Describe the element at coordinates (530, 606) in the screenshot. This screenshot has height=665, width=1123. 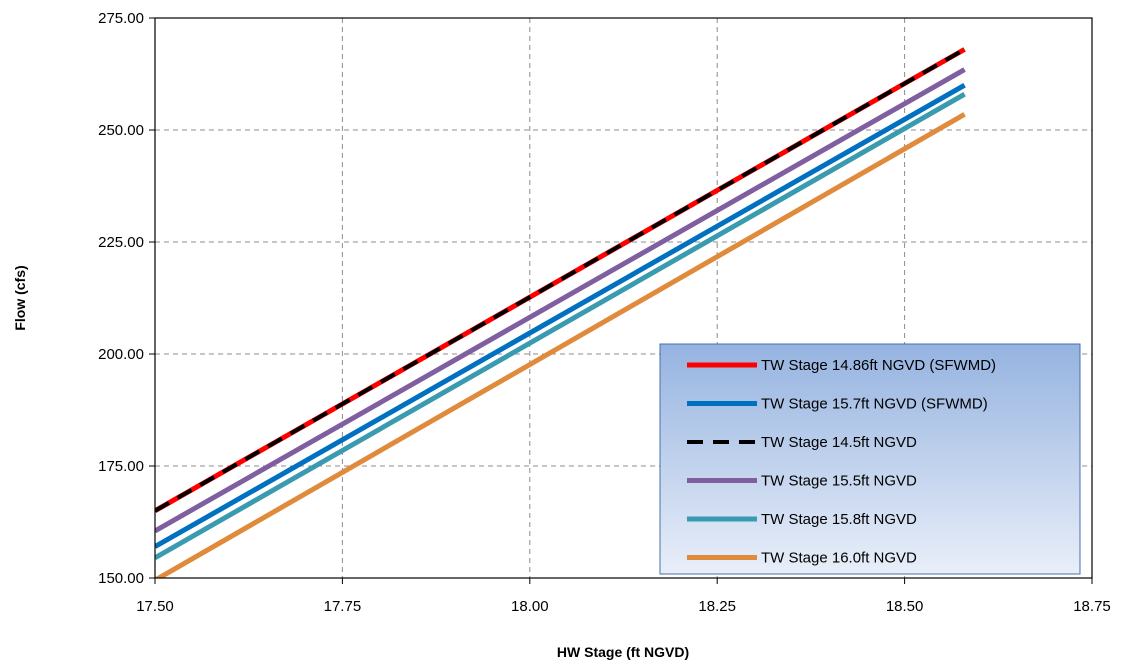
I see `x-tick-label: 18.00` at that location.